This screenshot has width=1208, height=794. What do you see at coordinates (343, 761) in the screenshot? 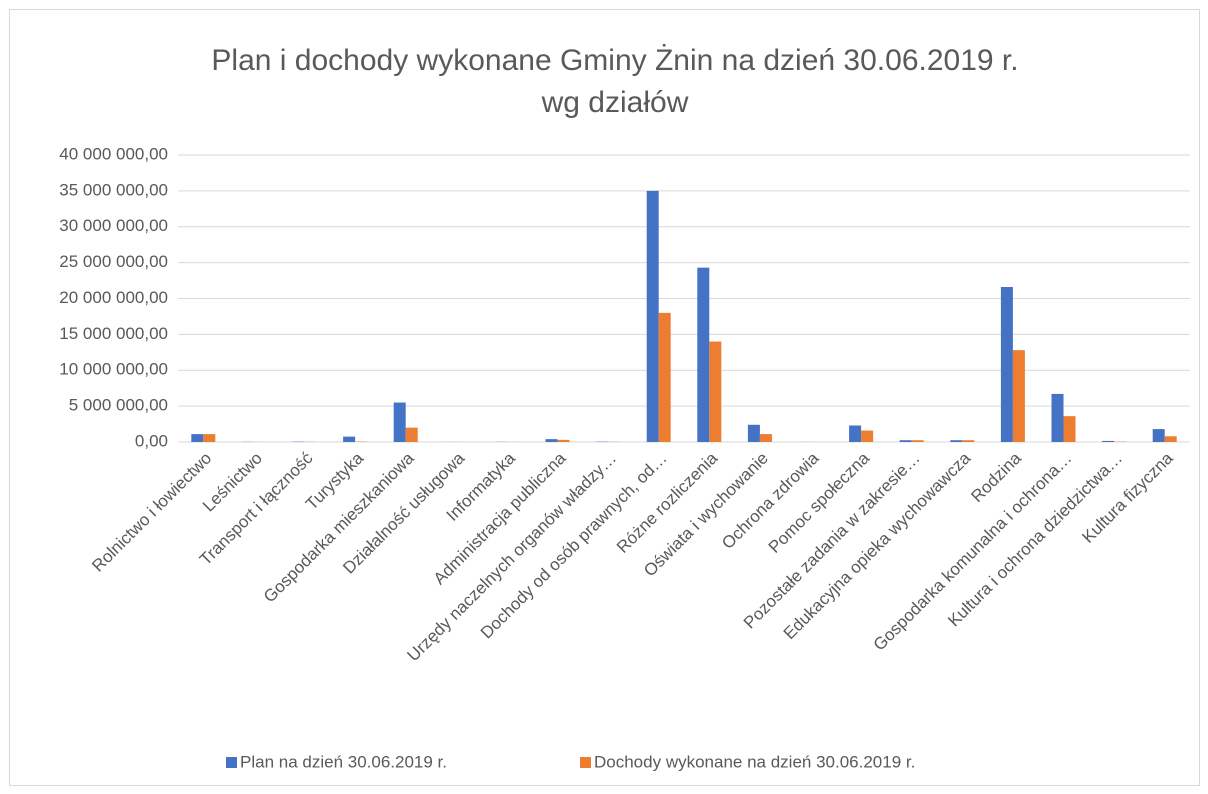
I see `legend-label: Plan na dzień 30.06.2019 r.` at bounding box center [343, 761].